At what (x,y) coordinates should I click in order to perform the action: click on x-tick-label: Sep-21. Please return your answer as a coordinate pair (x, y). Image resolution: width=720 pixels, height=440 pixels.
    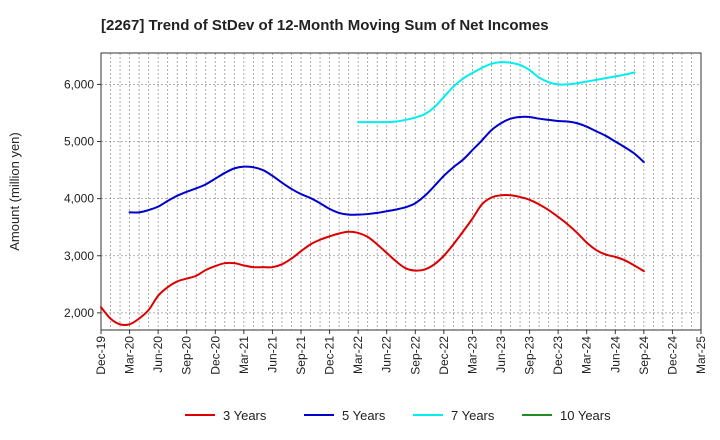
    Looking at the image, I should click on (301, 355).